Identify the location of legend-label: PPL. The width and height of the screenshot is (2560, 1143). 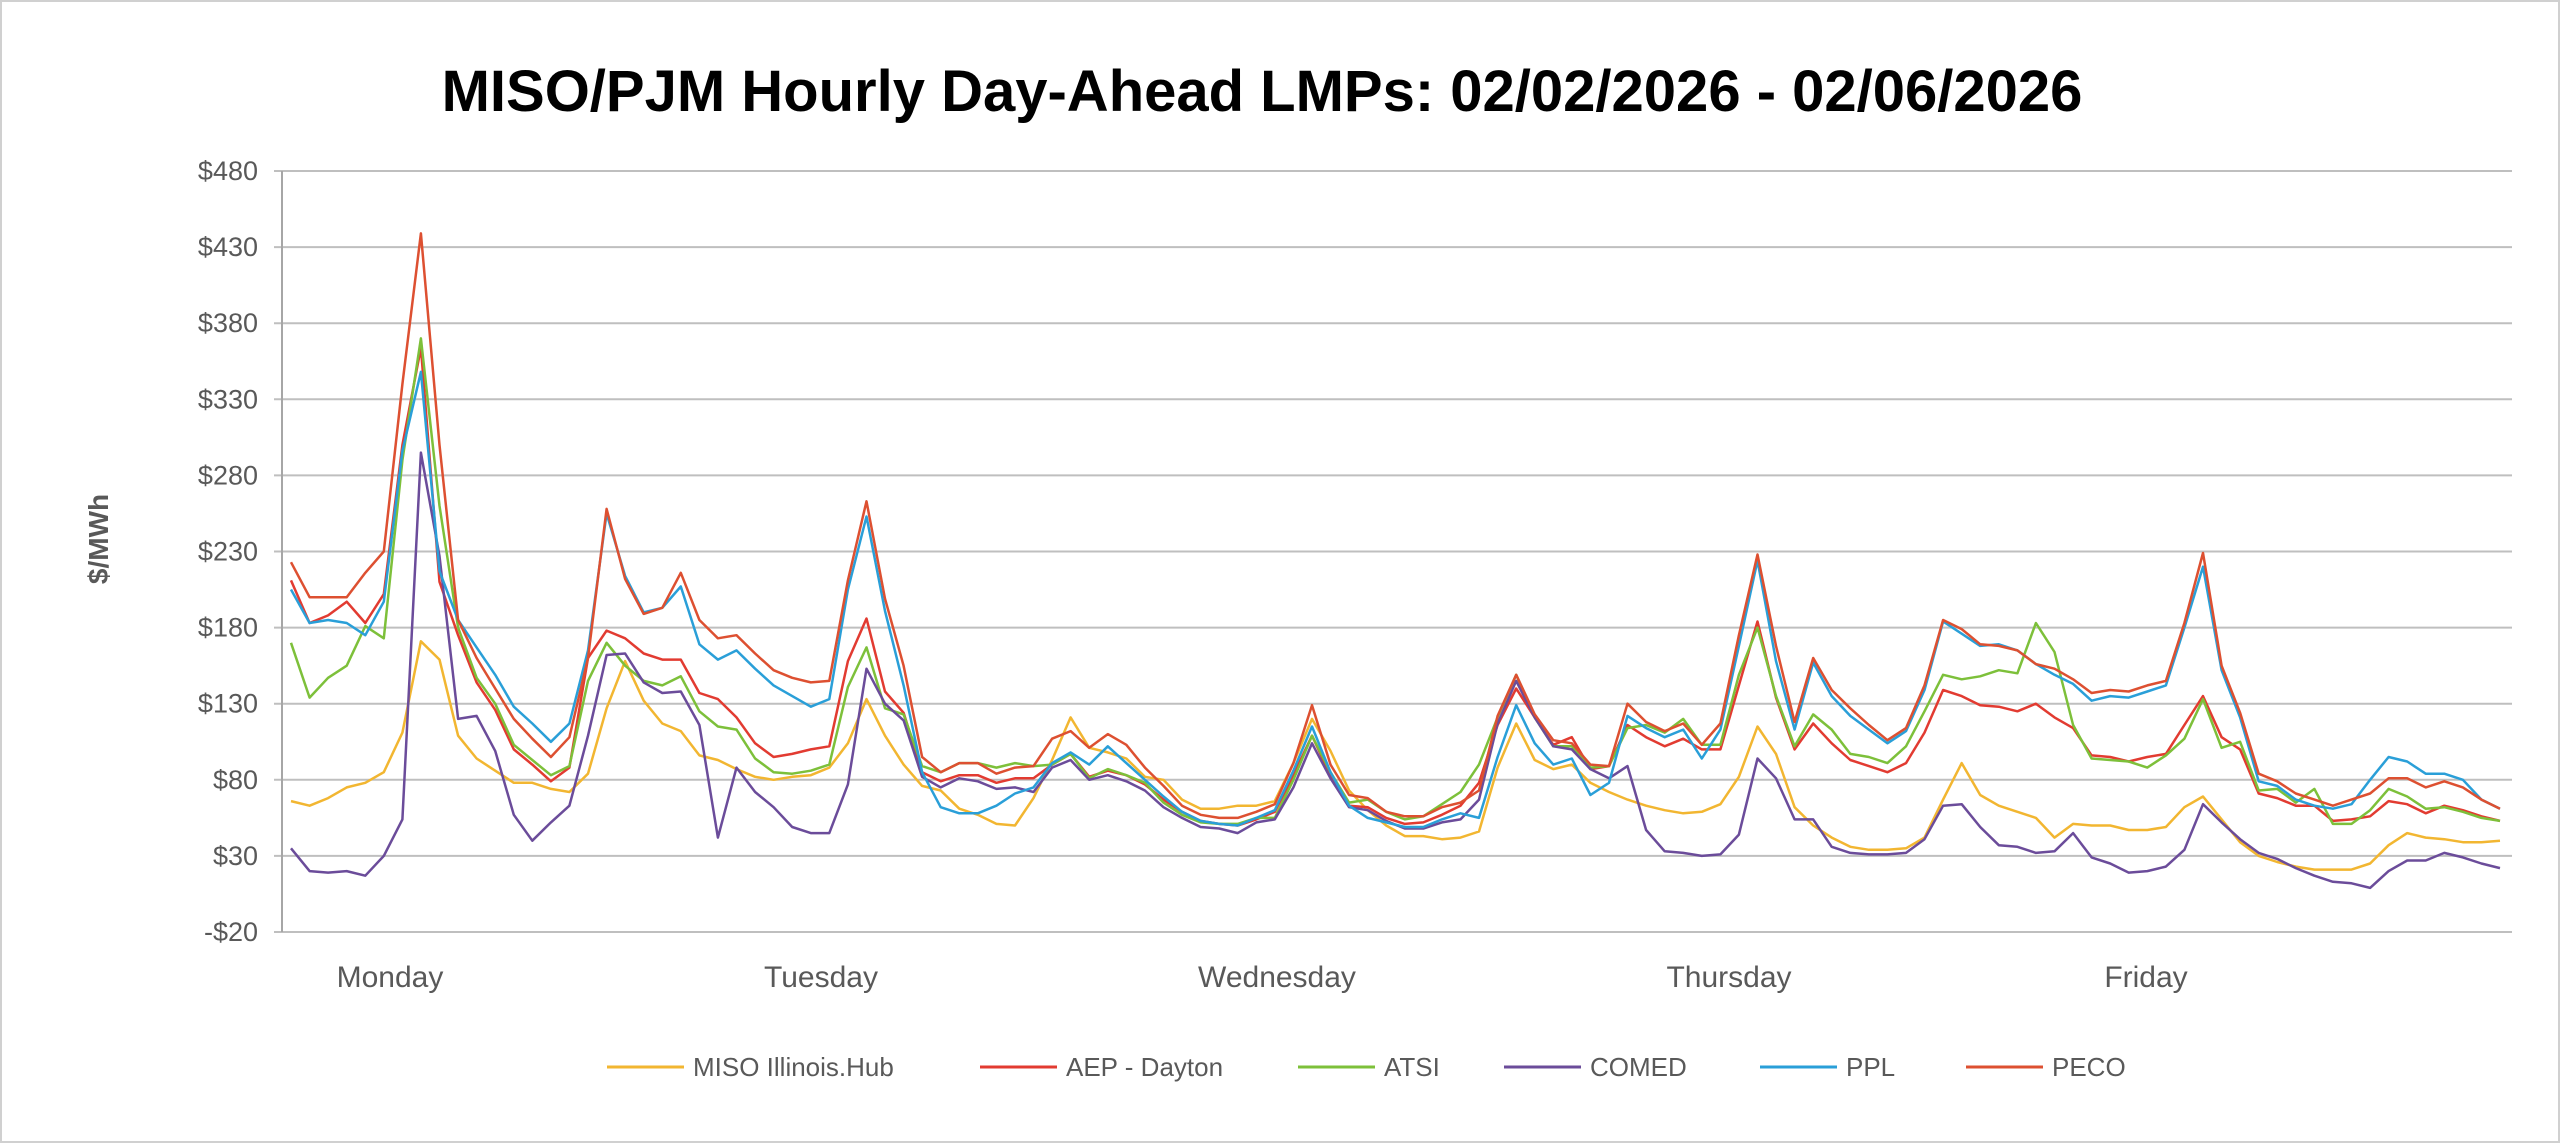
(1870, 1067).